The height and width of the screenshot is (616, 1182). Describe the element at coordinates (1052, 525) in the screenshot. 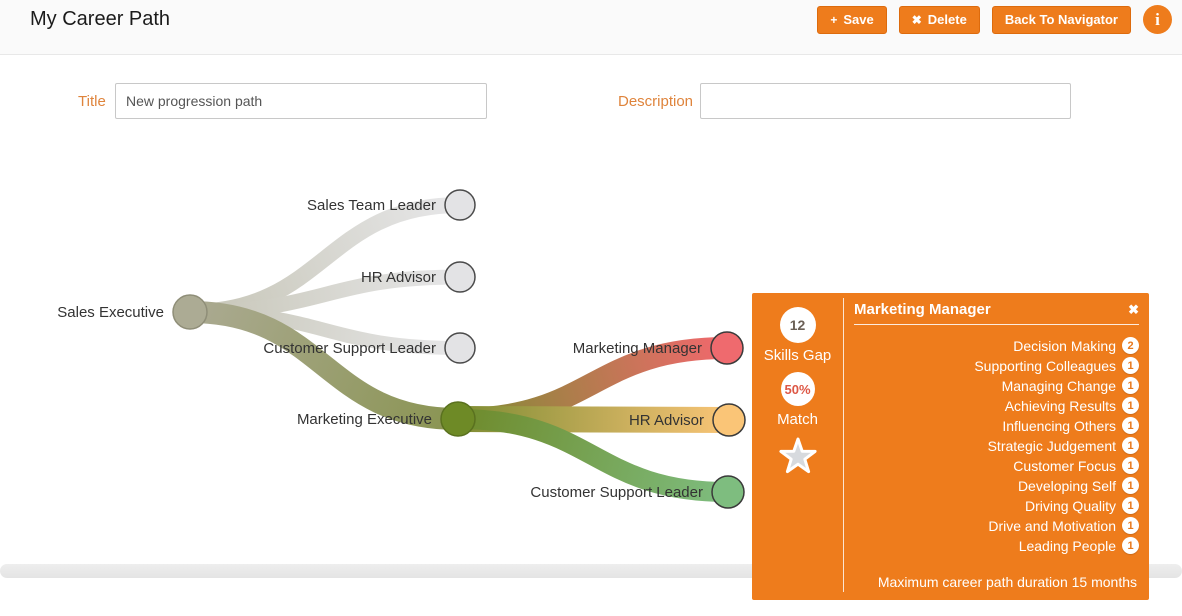

I see `skill-name: Drive and Motivation` at that location.